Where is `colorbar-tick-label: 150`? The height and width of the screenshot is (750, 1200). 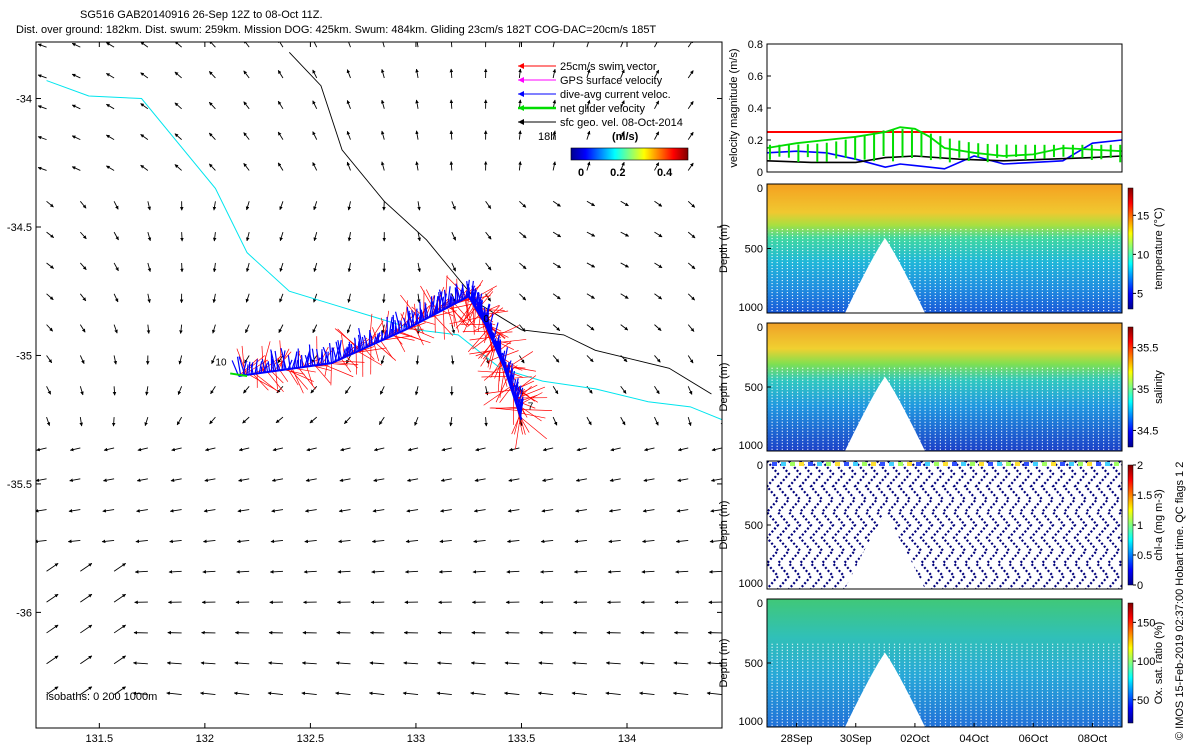
colorbar-tick-label: 150 is located at coordinates (1146, 623).